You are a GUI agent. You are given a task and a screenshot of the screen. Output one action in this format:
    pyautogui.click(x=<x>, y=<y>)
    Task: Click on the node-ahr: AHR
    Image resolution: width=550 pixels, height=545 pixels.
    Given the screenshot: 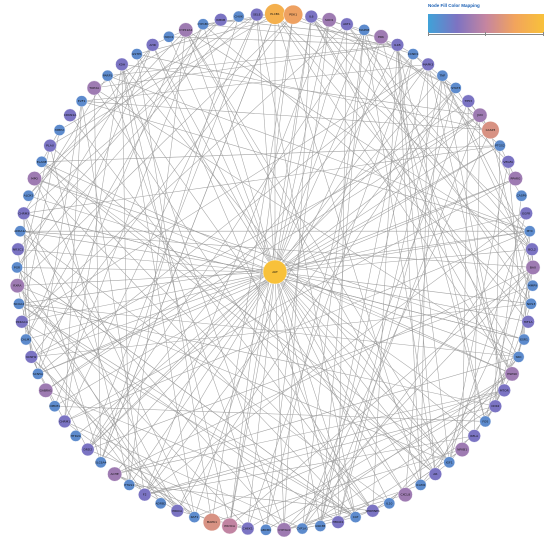 What is the action you would take?
    pyautogui.click(x=153, y=45)
    